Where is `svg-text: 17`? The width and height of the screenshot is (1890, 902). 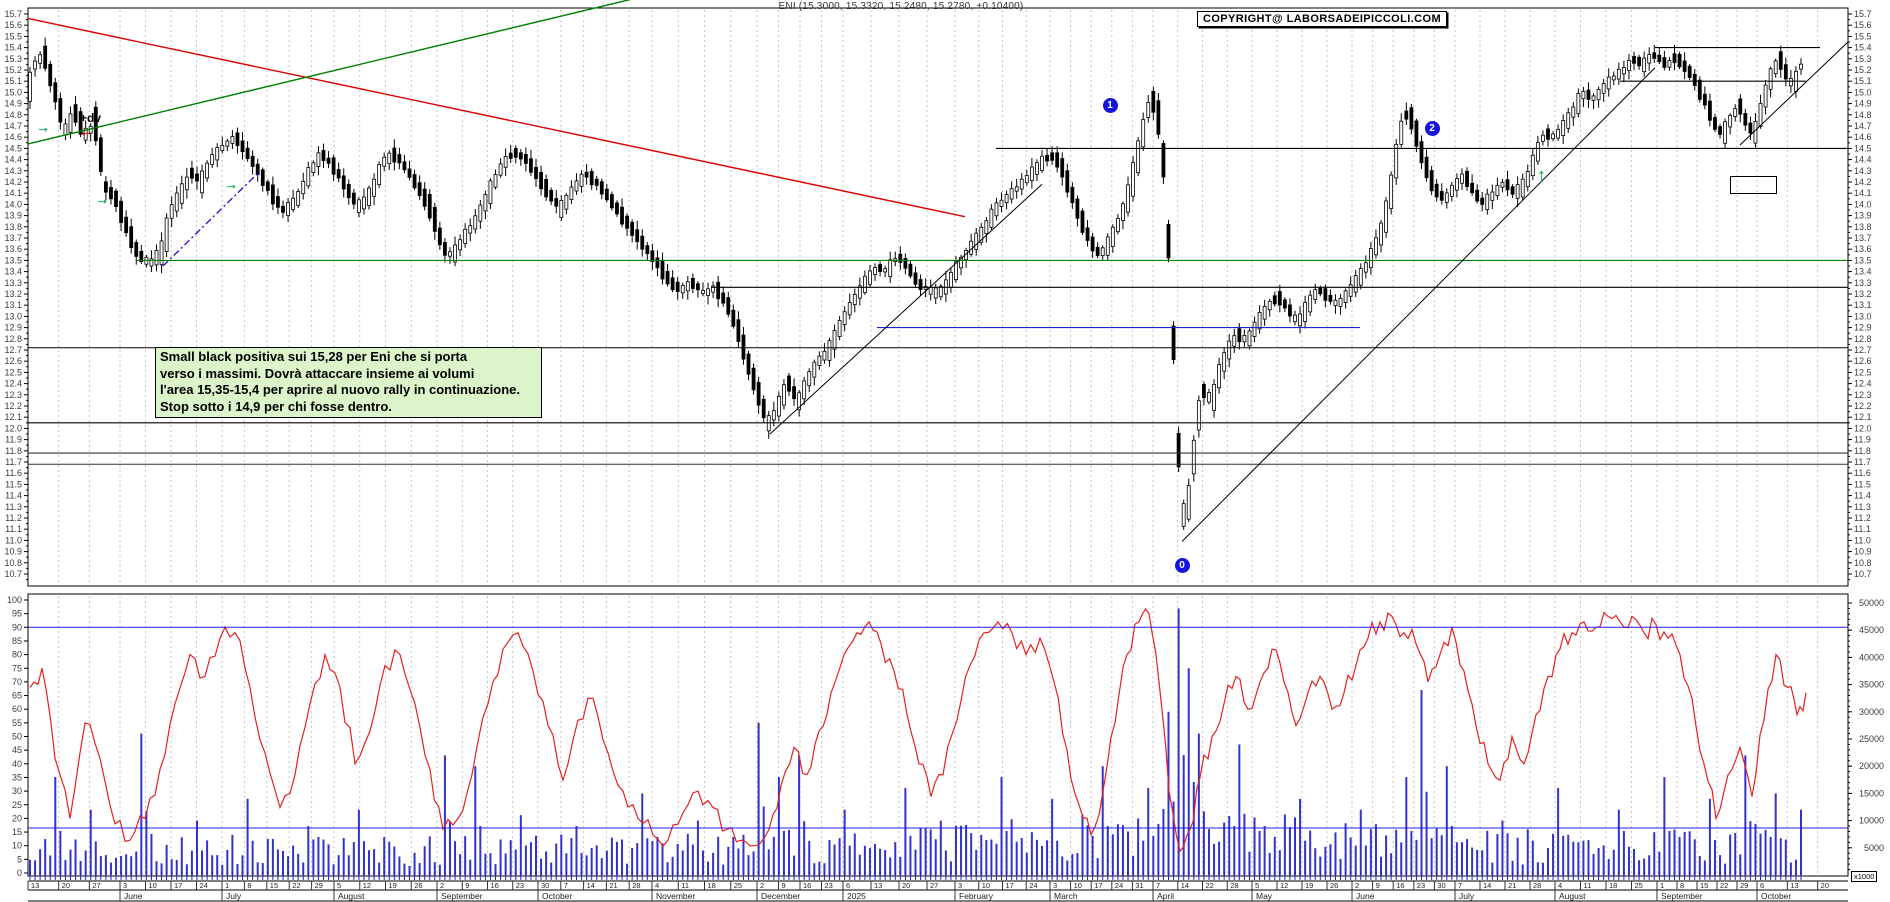
svg-text: 17 is located at coordinates (178, 885).